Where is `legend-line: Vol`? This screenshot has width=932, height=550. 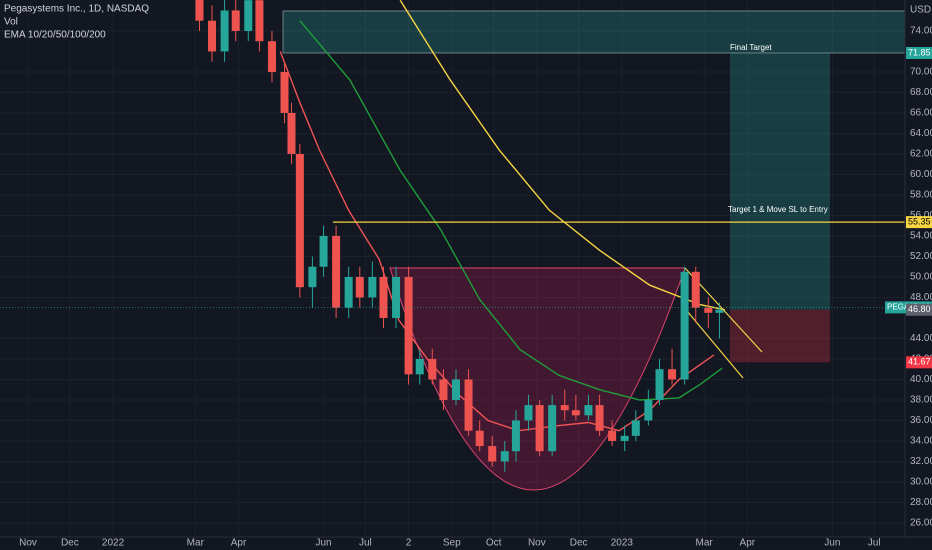
legend-line: Vol is located at coordinates (11, 22).